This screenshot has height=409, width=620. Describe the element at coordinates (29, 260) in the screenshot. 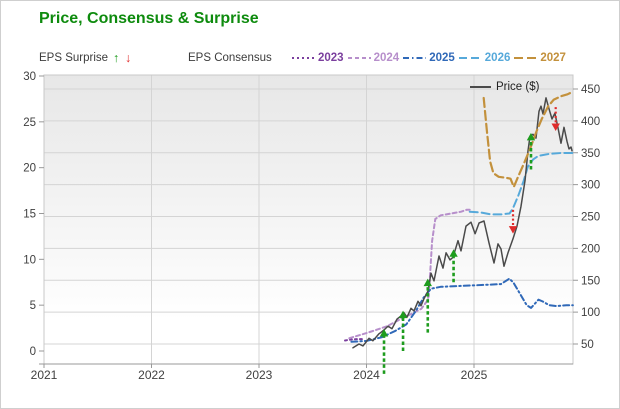

I see `eps-axis-tick-label: 10` at that location.